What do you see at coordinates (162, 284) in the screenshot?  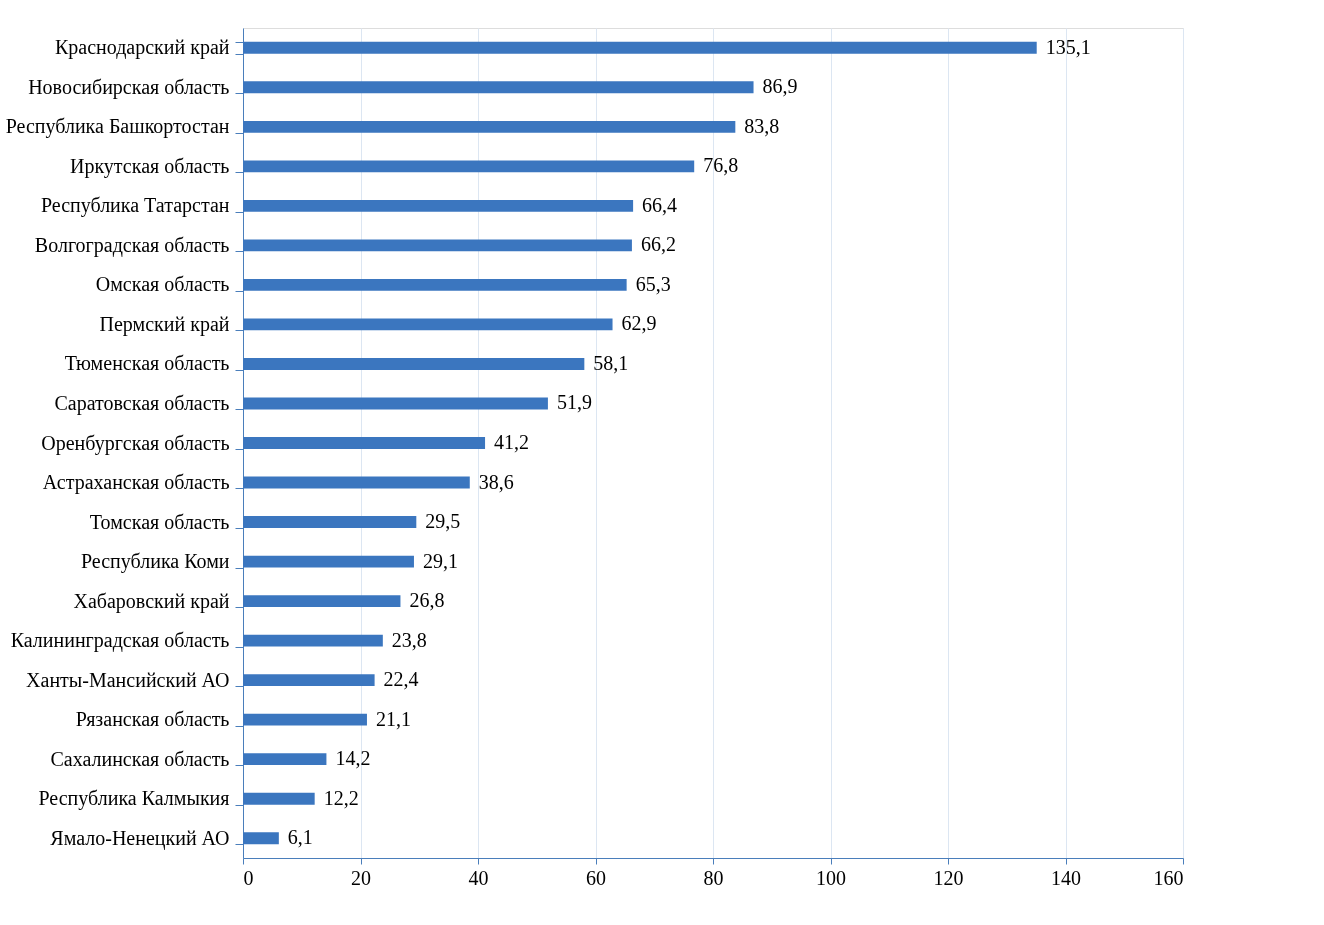 I see `y-tick-label: Омская область` at bounding box center [162, 284].